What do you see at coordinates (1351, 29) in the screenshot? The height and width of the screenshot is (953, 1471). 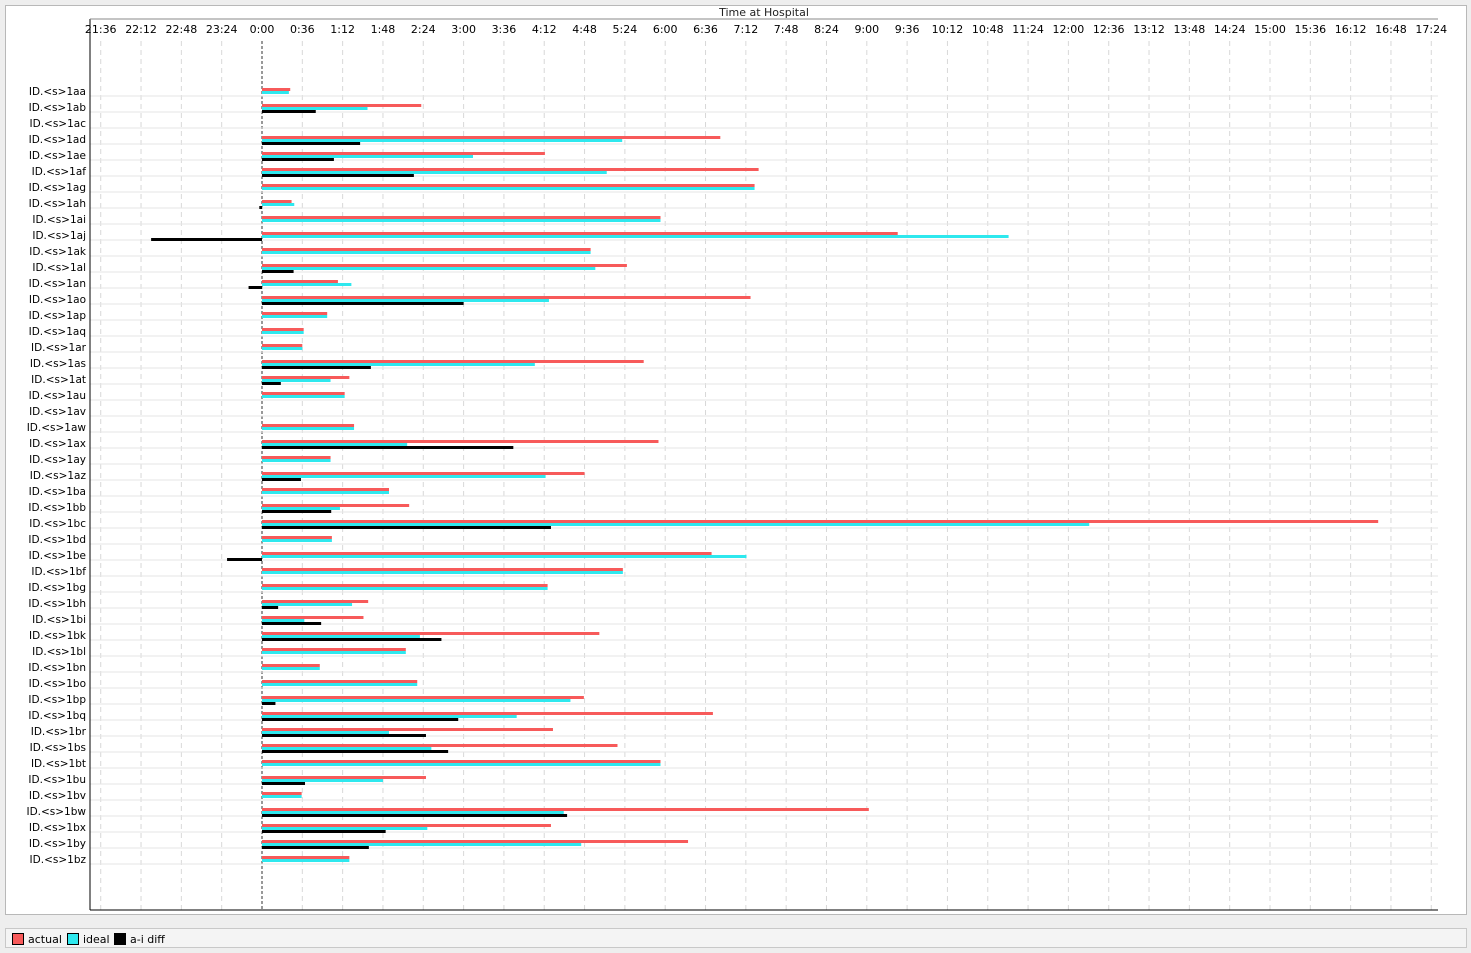 I see `x-tick-label: 16:12` at bounding box center [1351, 29].